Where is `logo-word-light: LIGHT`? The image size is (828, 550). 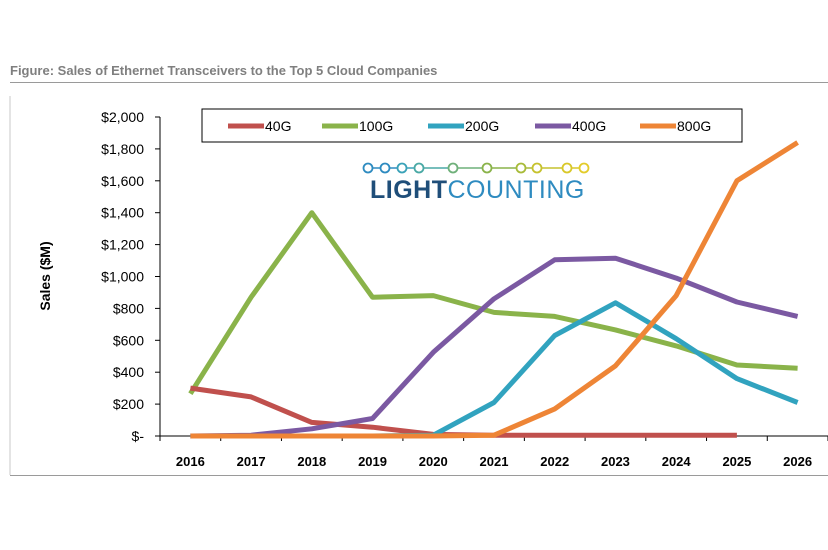
logo-word-light: LIGHT is located at coordinates (409, 190).